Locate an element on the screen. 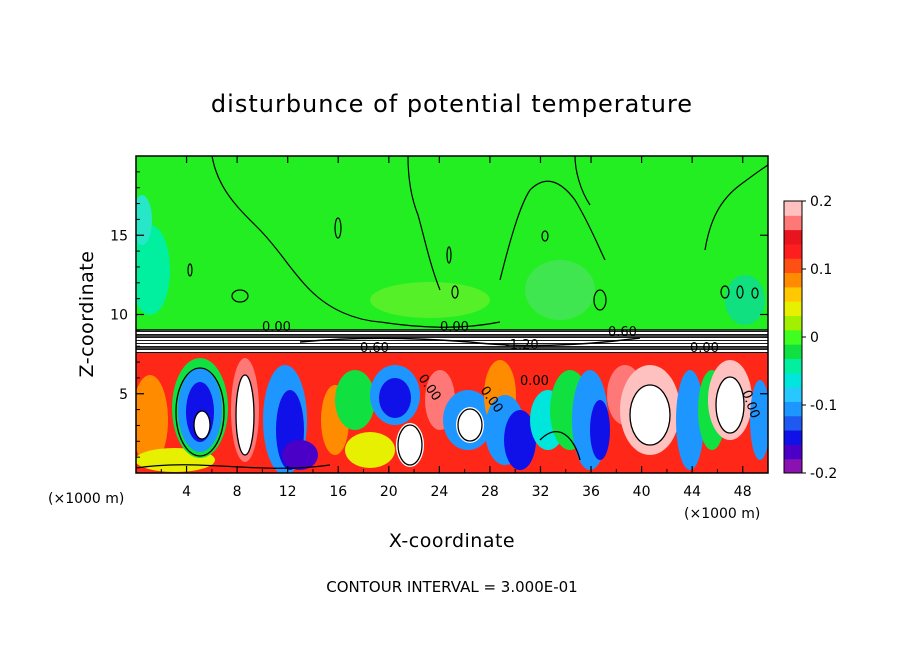  y-axis-title: Z-coordinate is located at coordinates (87, 314).